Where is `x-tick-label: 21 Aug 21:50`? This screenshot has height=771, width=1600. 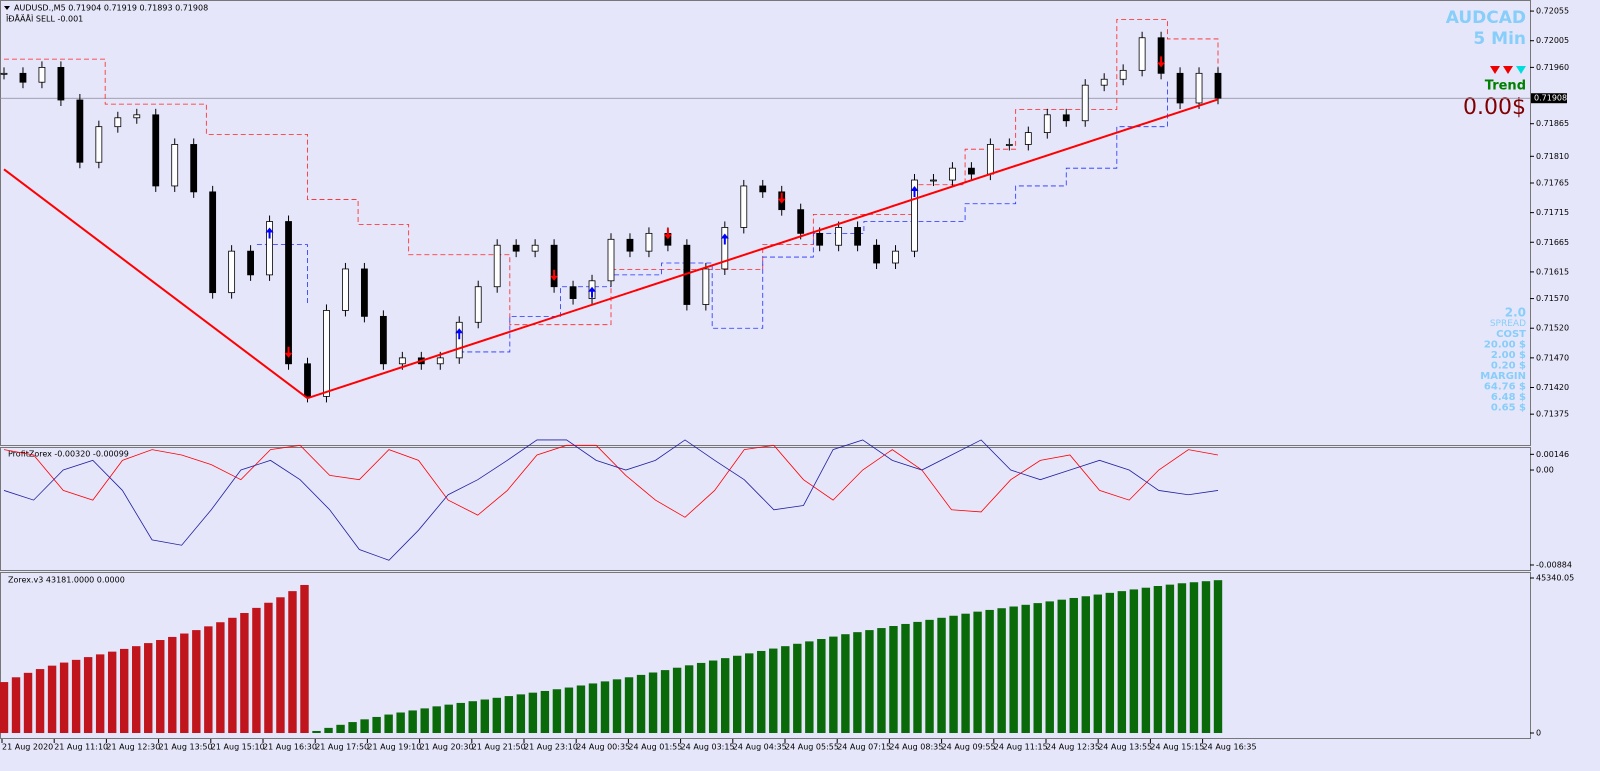 x-tick-label: 21 Aug 21:50 is located at coordinates (499, 747).